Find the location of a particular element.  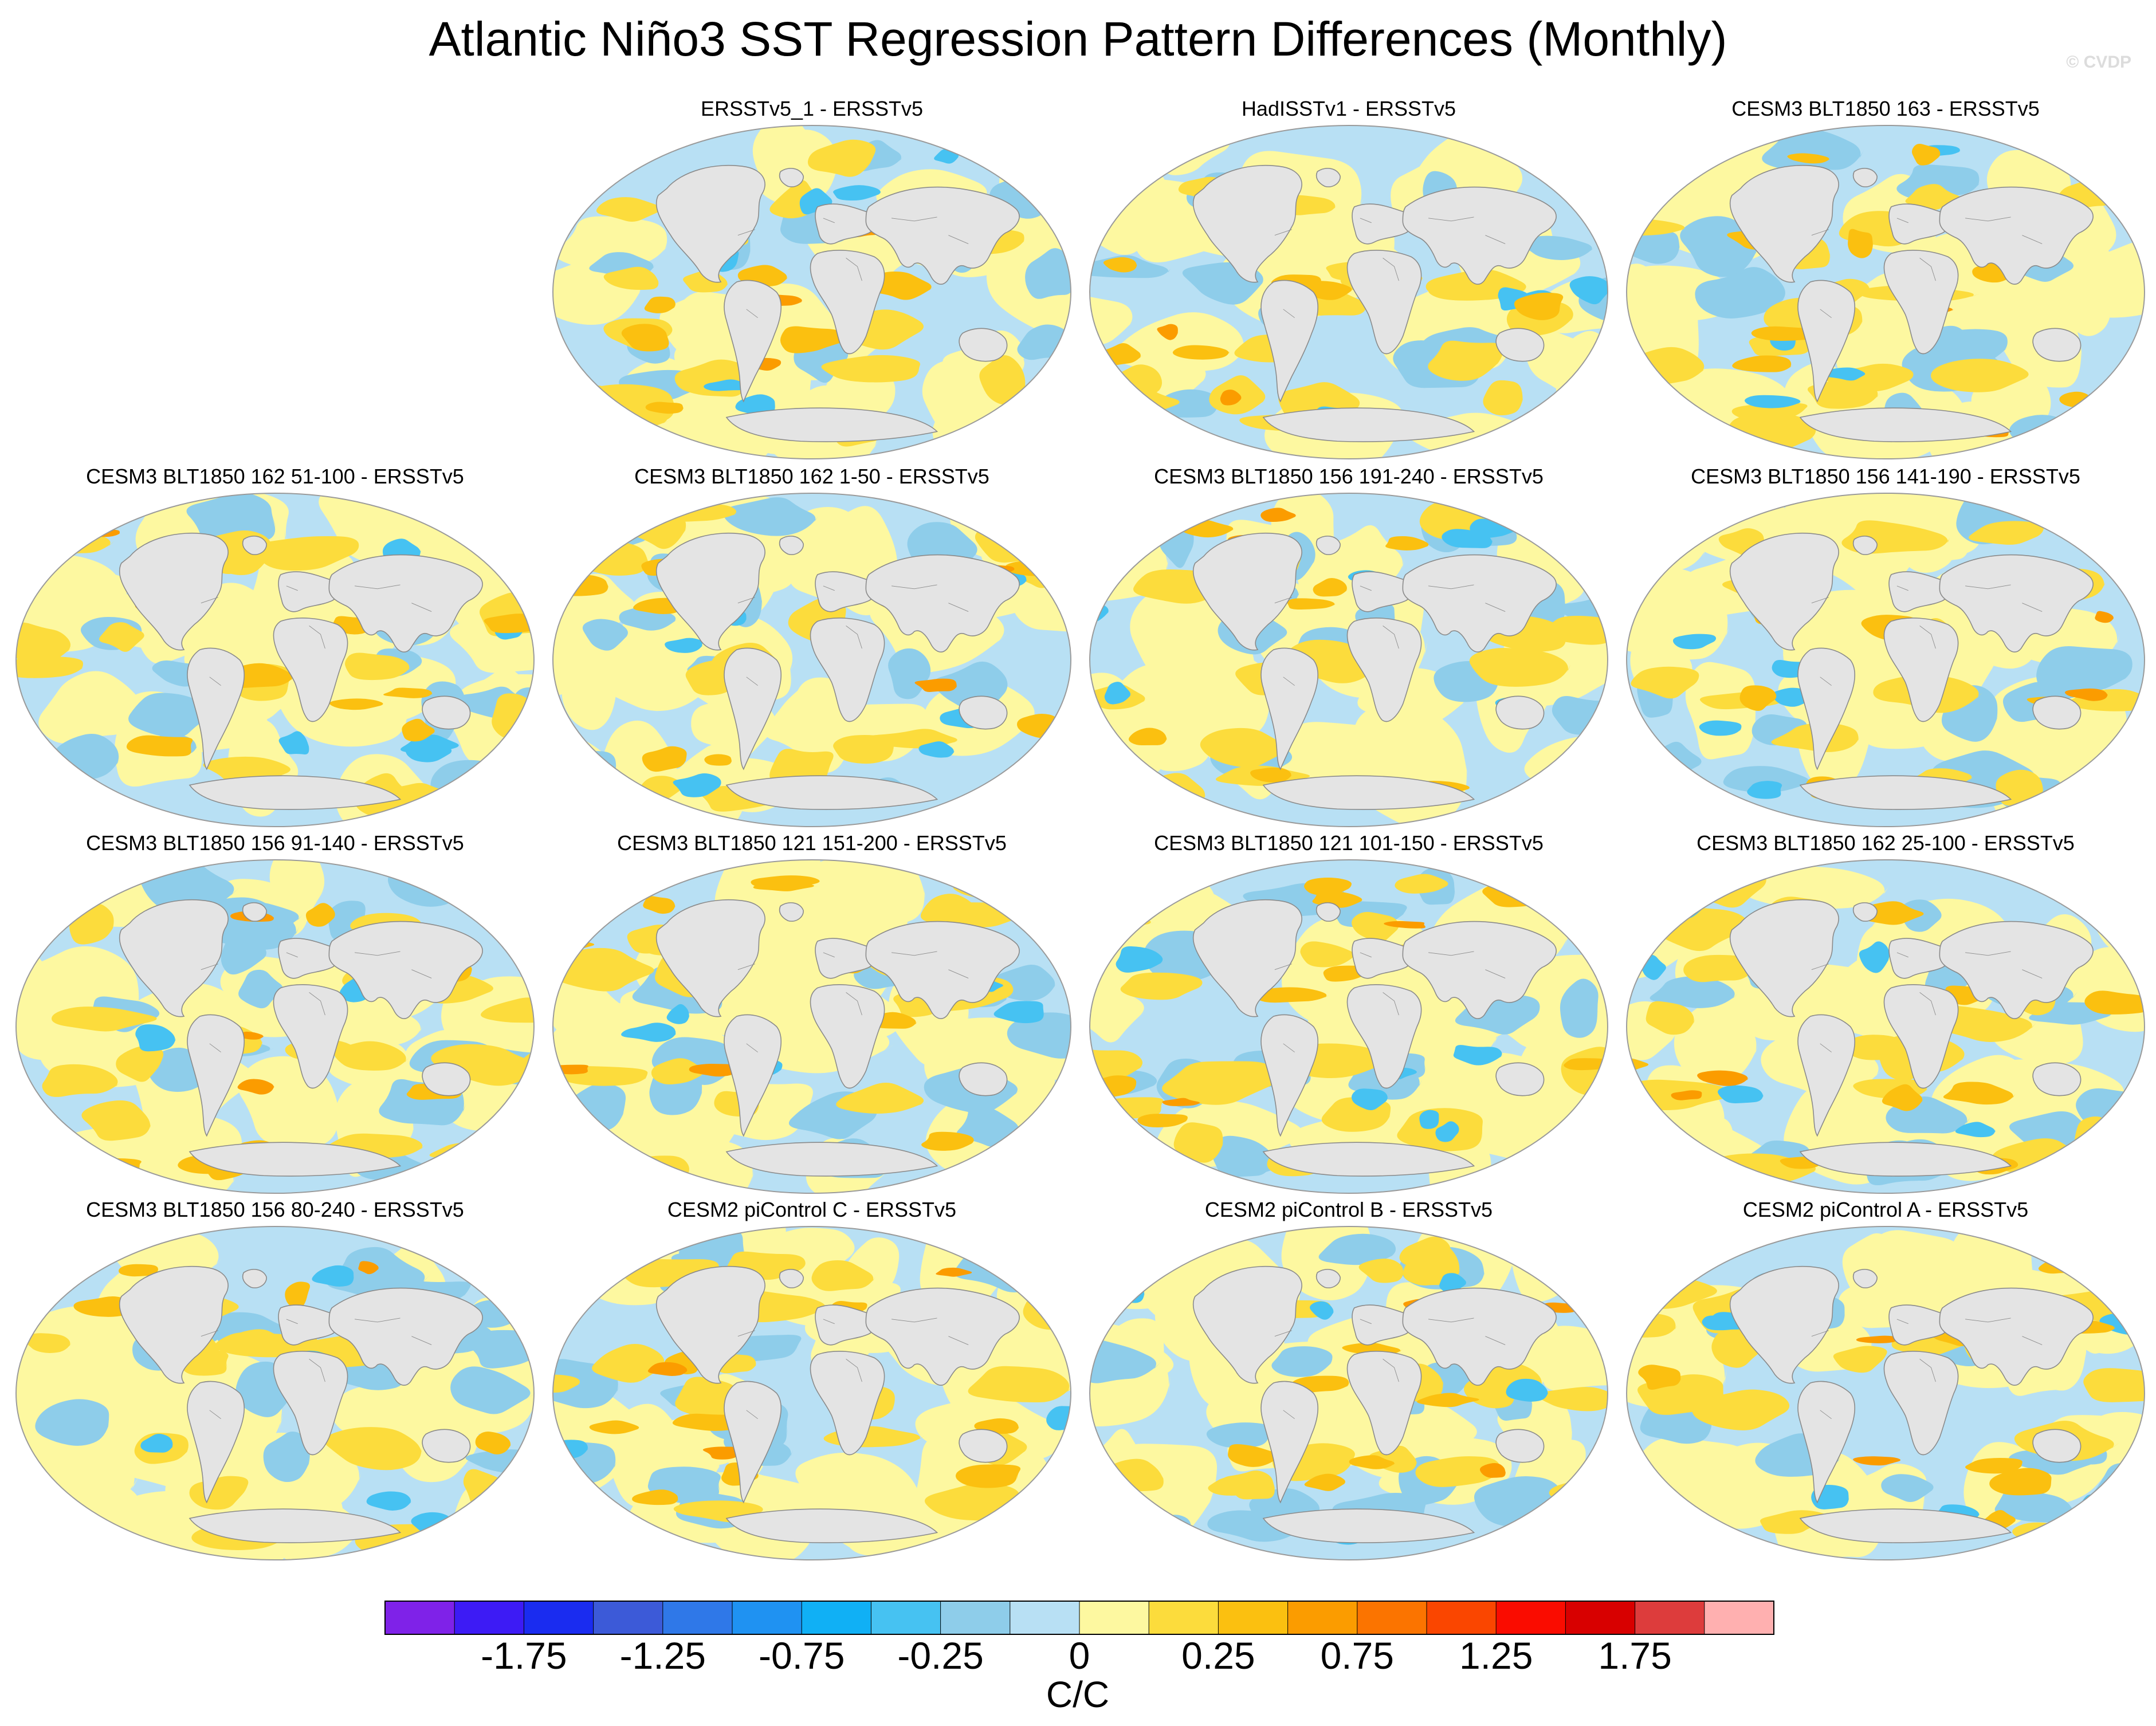

map-panel: CESM3 BLT1850 156 191-240 - ERSSTv5 is located at coordinates (1348, 647).